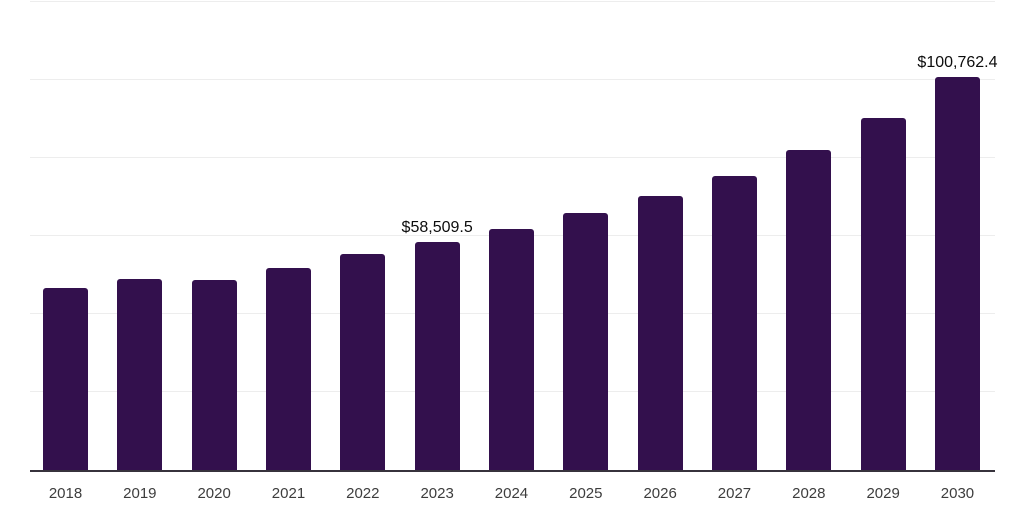  I want to click on x-tick-2028: 2028, so click(809, 493).